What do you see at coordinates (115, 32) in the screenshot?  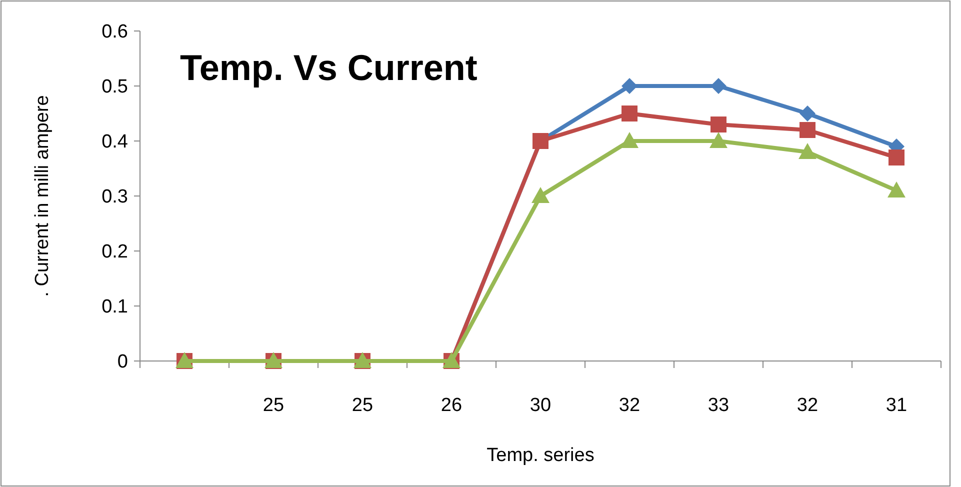 I see `y-tick-label: 0.6` at bounding box center [115, 32].